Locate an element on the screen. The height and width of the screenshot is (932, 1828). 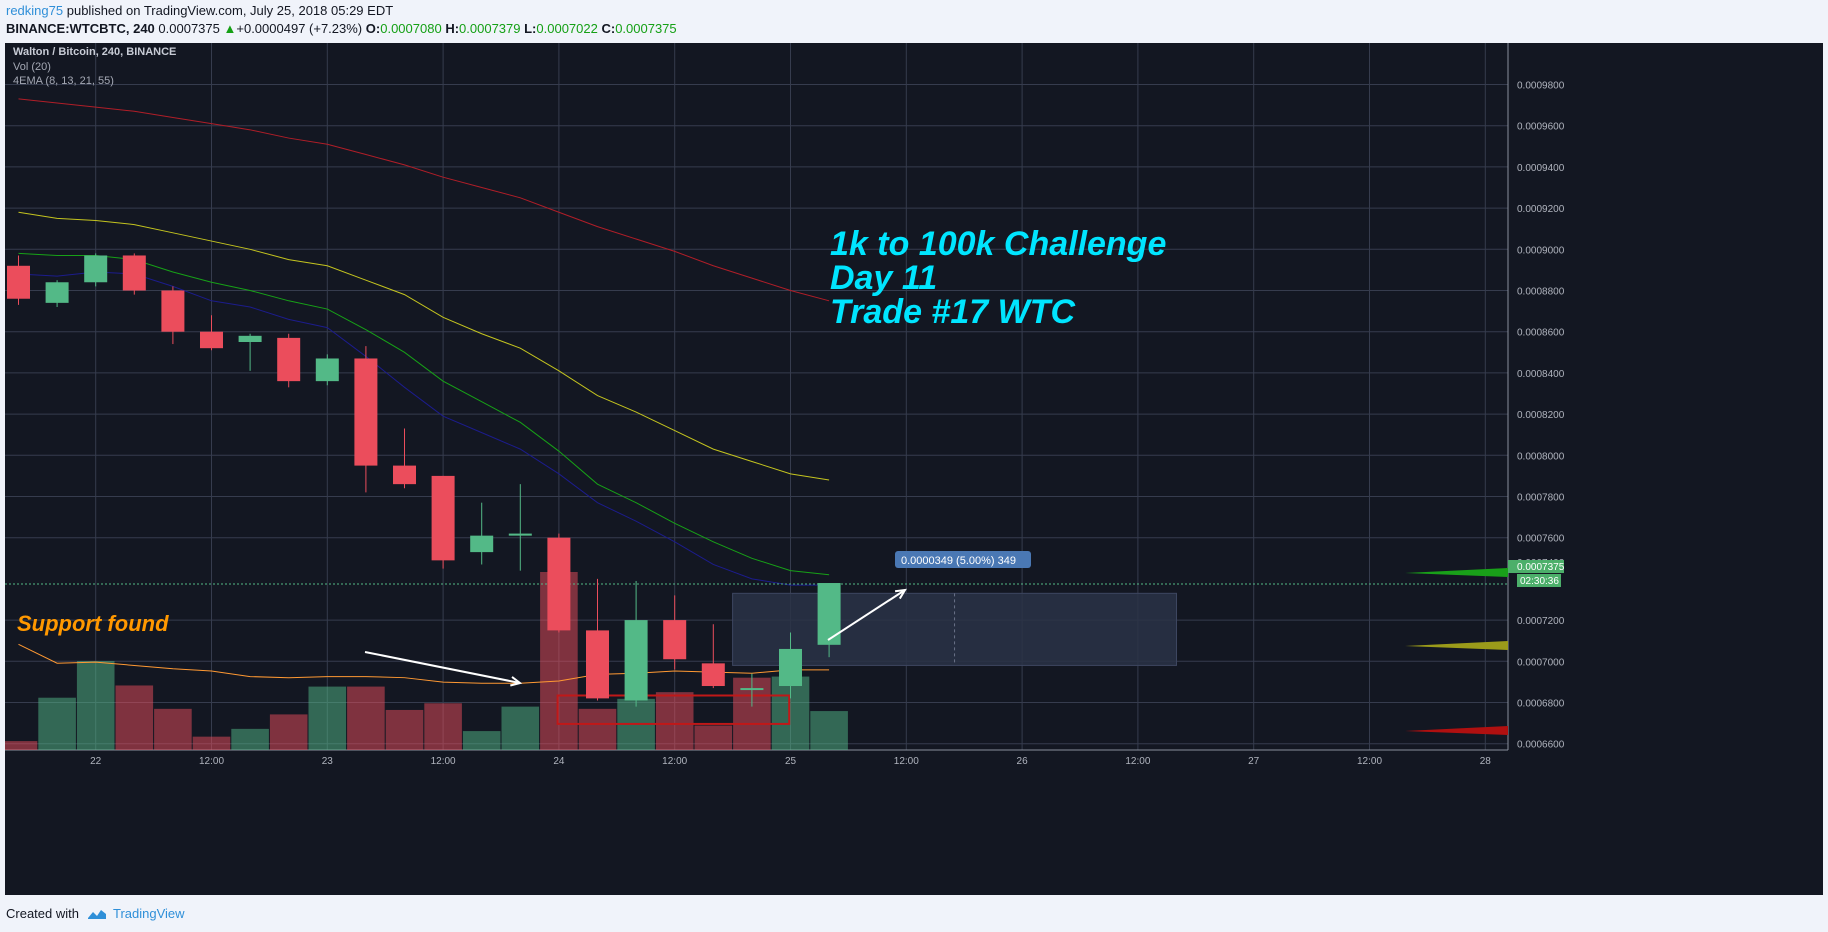
tradingview-link: TradingView is located at coordinates (136, 913).